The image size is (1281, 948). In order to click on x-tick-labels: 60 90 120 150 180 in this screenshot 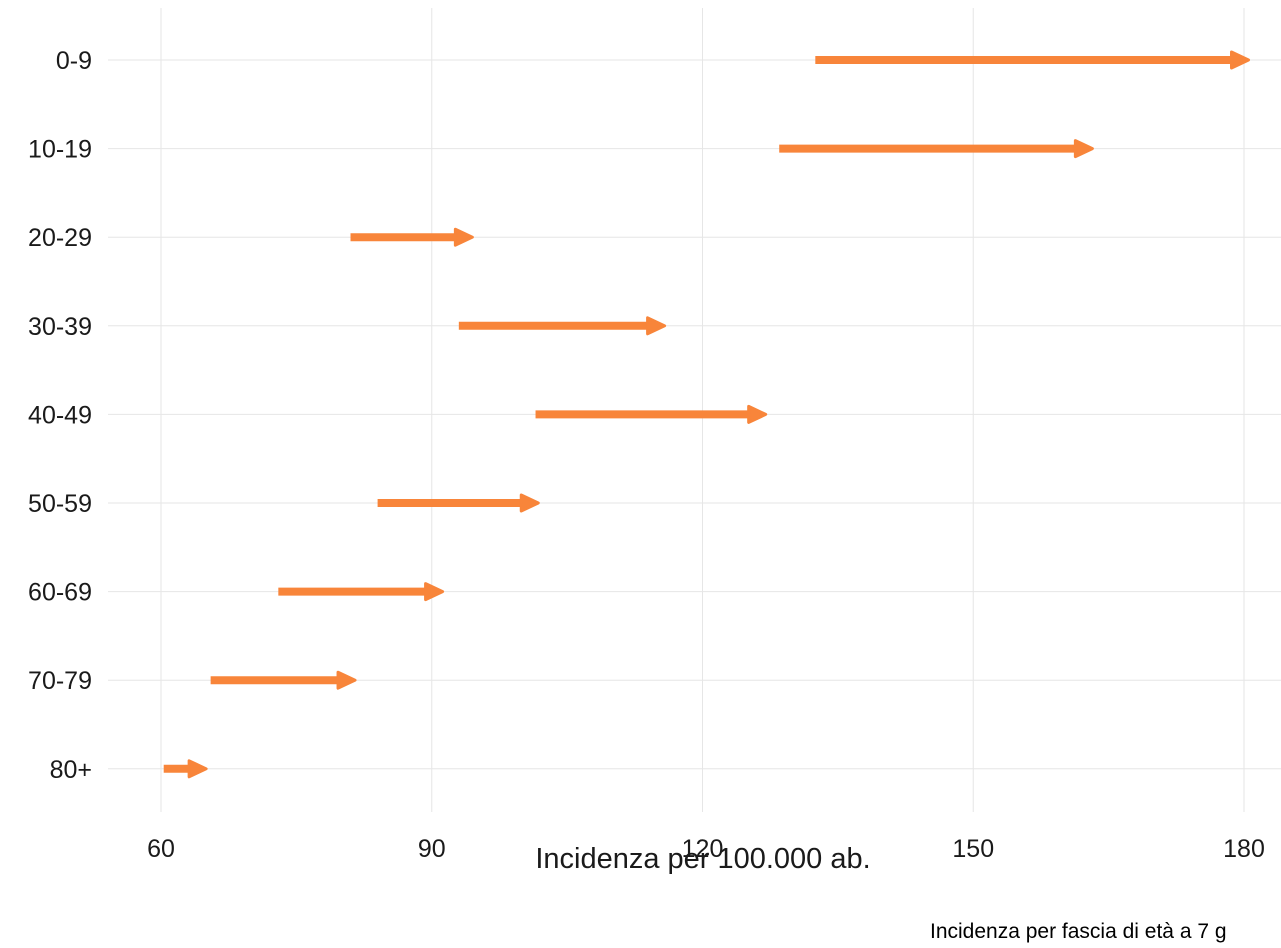, I will do `click(706, 849)`.